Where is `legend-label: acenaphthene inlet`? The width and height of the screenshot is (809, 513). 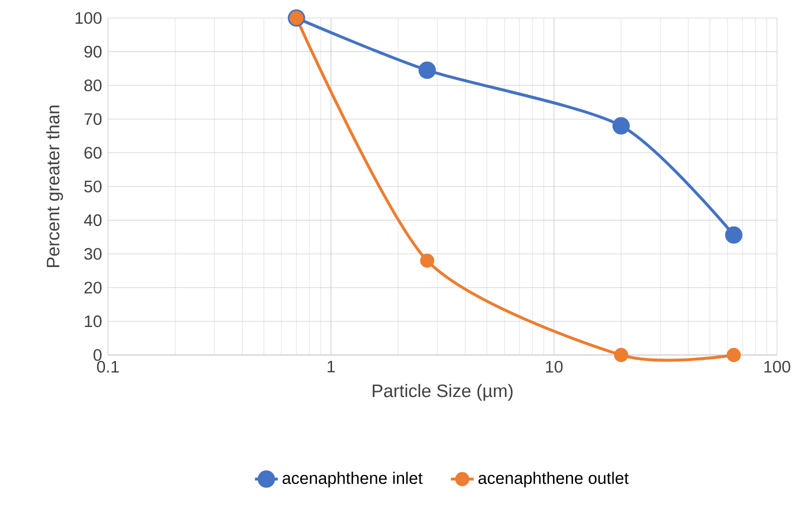 legend-label: acenaphthene inlet is located at coordinates (352, 480).